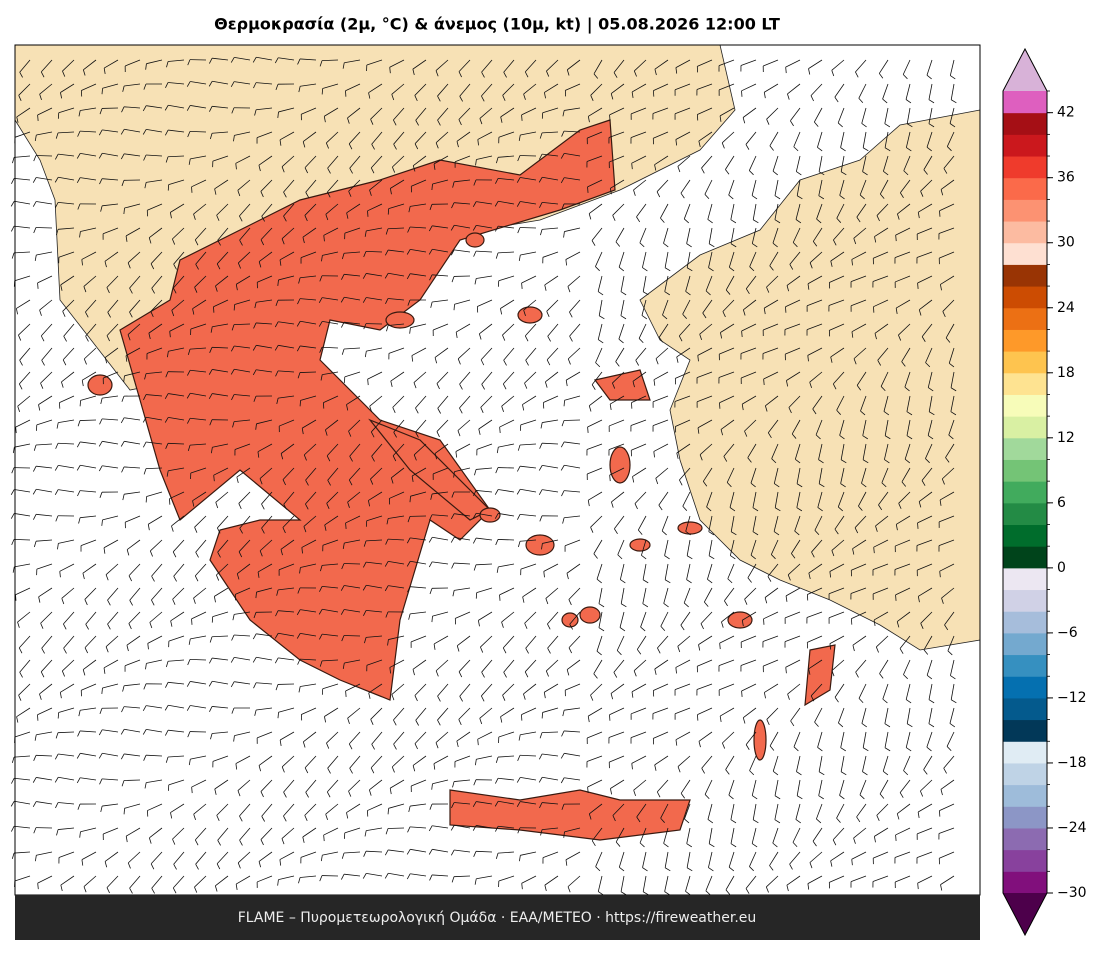  What do you see at coordinates (1061, 568) in the screenshot?
I see `colorbar-tick-label: 0` at bounding box center [1061, 568].